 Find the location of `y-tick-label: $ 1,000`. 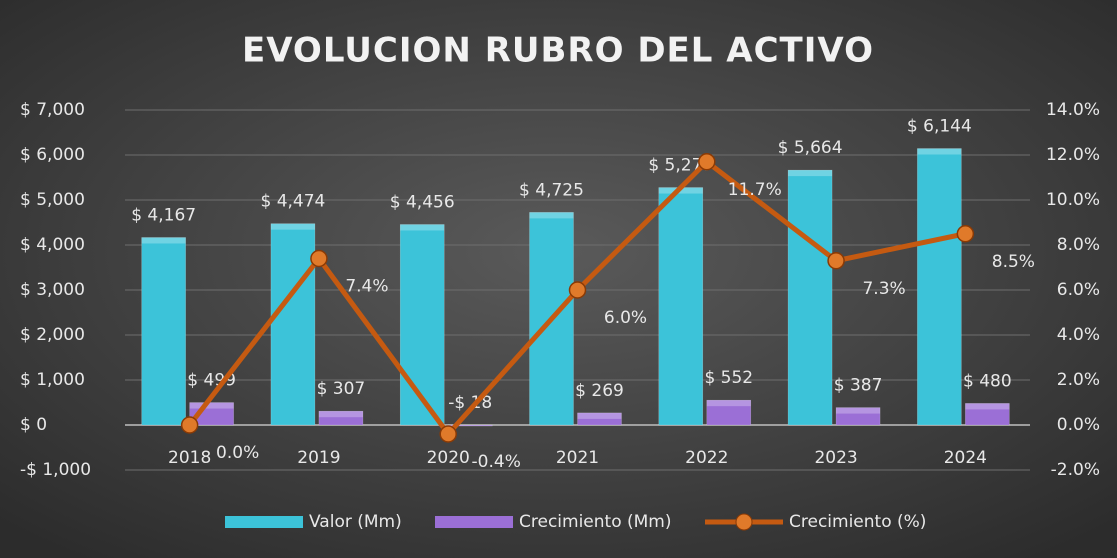

y-tick-label: $ 1,000 is located at coordinates (52, 380).